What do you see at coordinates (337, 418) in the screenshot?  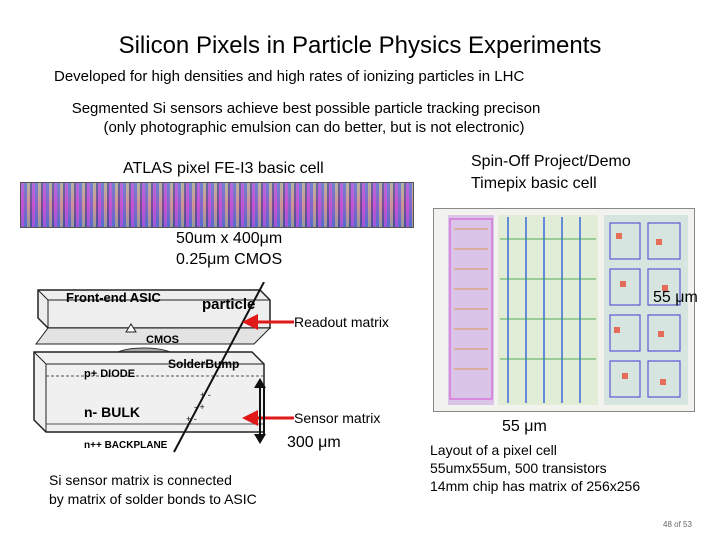 I see `sensor-matrix-label: Sensor matrix` at bounding box center [337, 418].